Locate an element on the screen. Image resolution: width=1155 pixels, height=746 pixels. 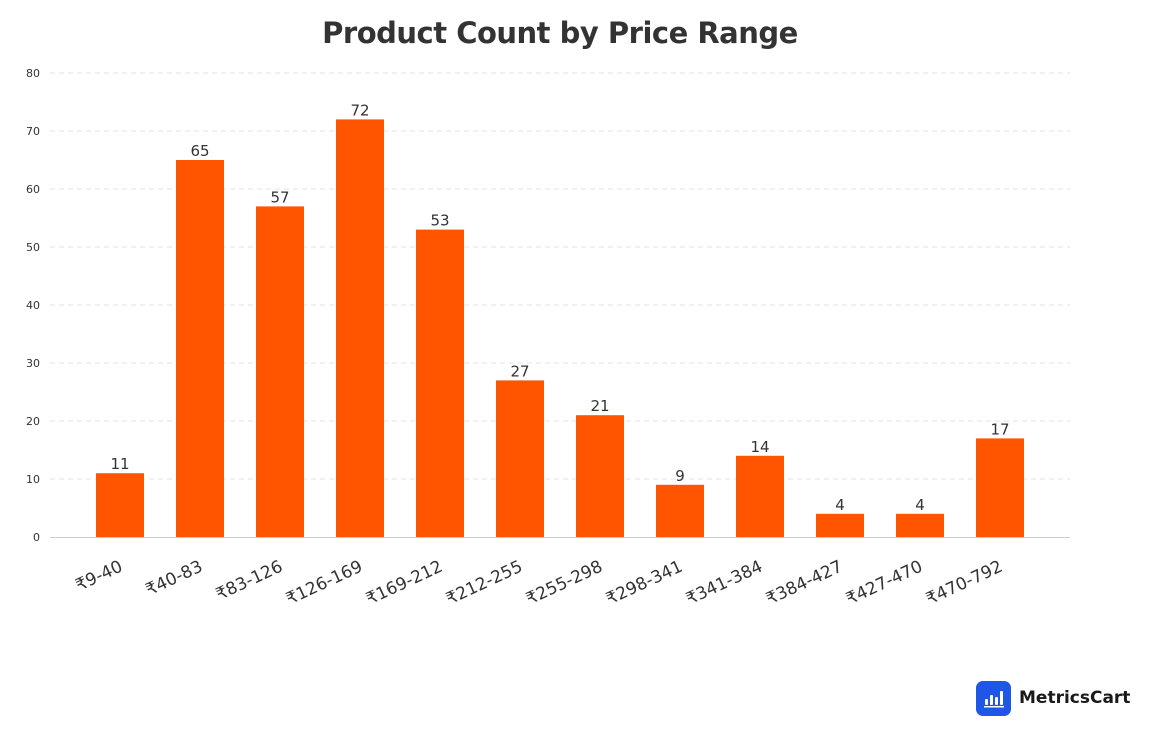
data-label: 57 is located at coordinates (279, 197).